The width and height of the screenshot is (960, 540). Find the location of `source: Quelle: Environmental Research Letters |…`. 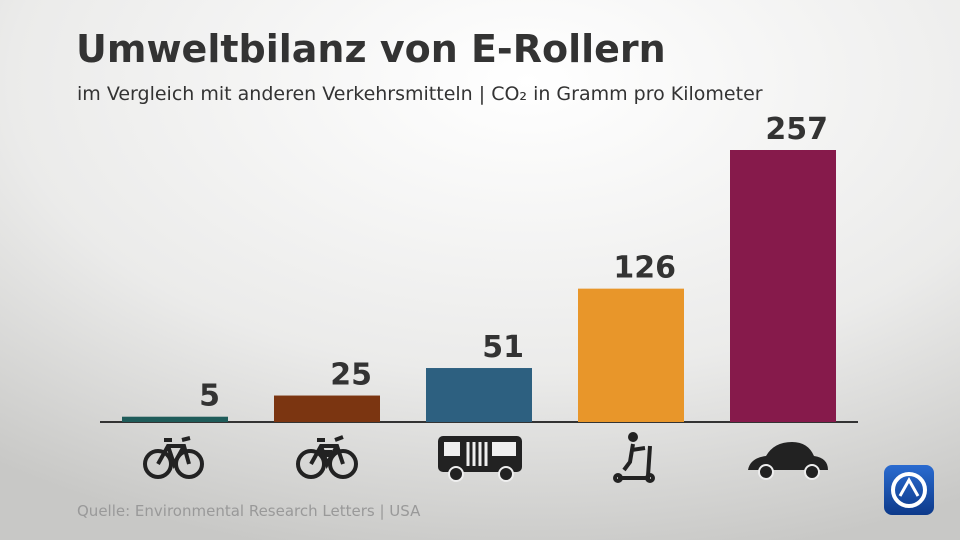

source: Quelle: Environmental Research Letters |… is located at coordinates (249, 511).